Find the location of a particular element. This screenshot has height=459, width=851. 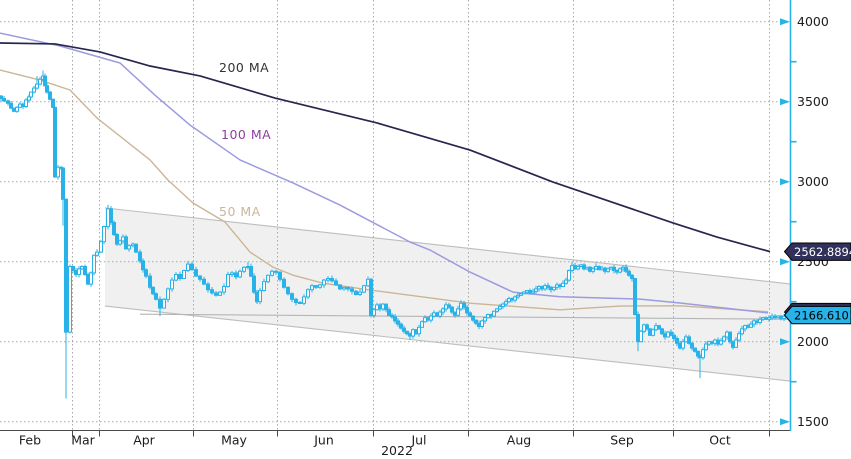

x-axis: Feb Mar Apr May Jun Jul Aug Sep Oct is located at coordinates (395, 439).